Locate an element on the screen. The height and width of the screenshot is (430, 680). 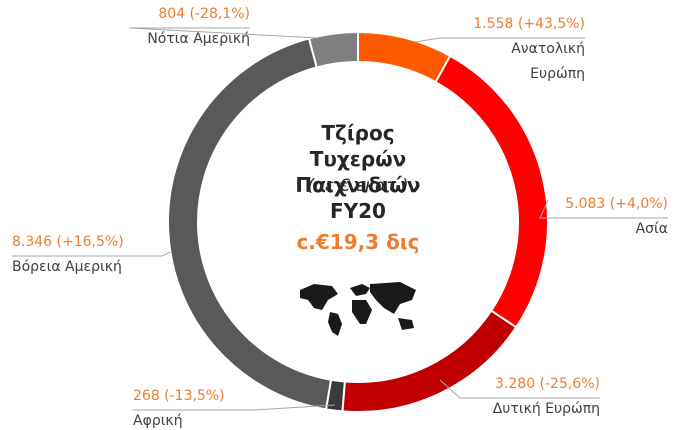
data-label: 8.346 (+16,5%) Βόρεια Αμερική is located at coordinates (92, 255).